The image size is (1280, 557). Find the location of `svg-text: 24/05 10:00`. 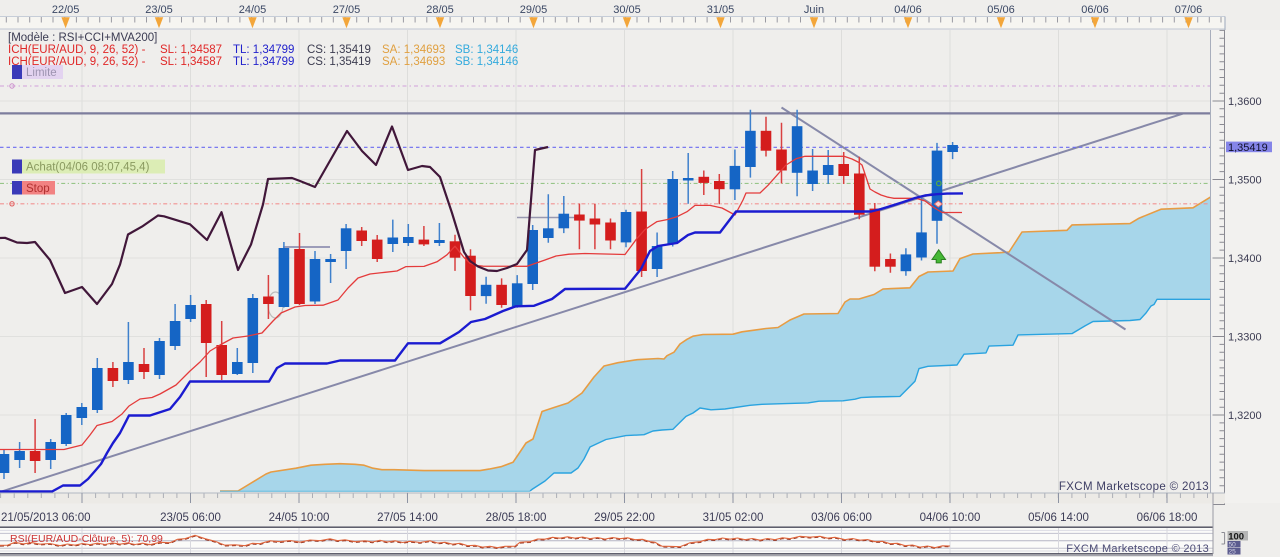

svg-text: 24/05 10:00 is located at coordinates (299, 518).